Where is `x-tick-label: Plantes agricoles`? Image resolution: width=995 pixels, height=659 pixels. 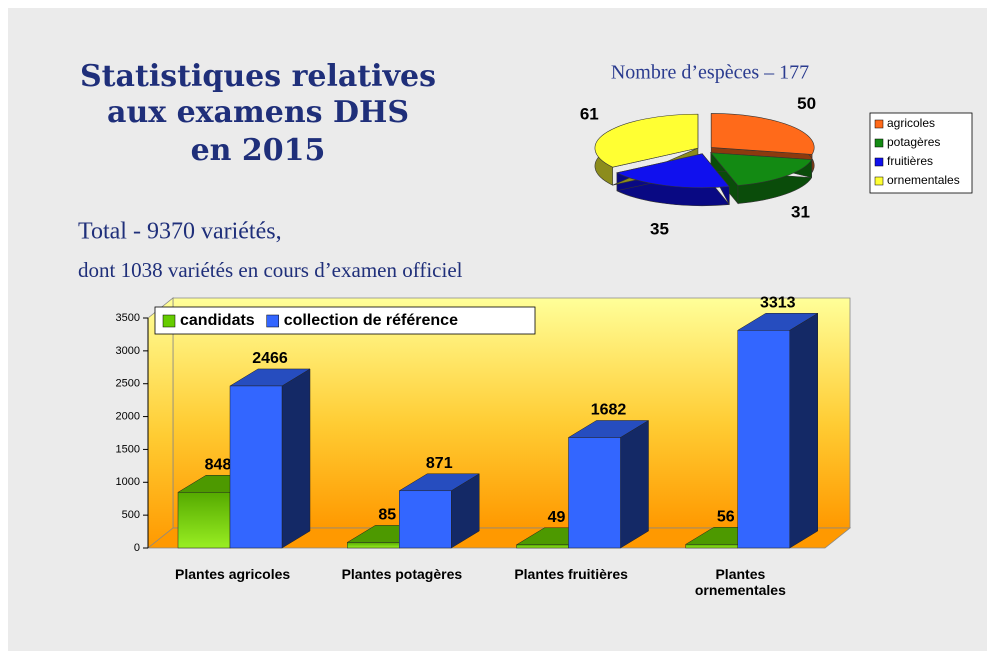
x-tick-label: Plantes agricoles is located at coordinates (233, 574).